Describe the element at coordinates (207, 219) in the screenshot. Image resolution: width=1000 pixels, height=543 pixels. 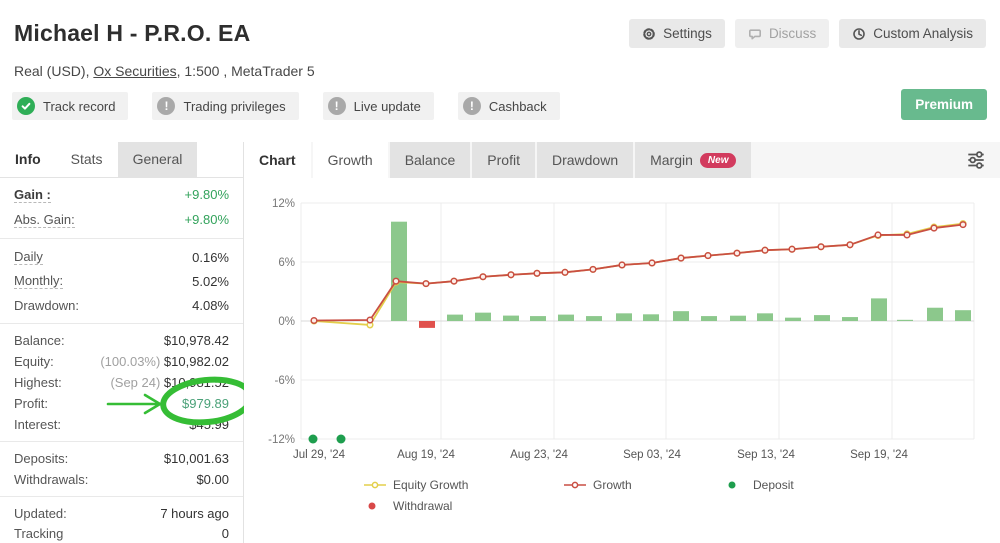
I see `stat-value: +9.80%` at that location.